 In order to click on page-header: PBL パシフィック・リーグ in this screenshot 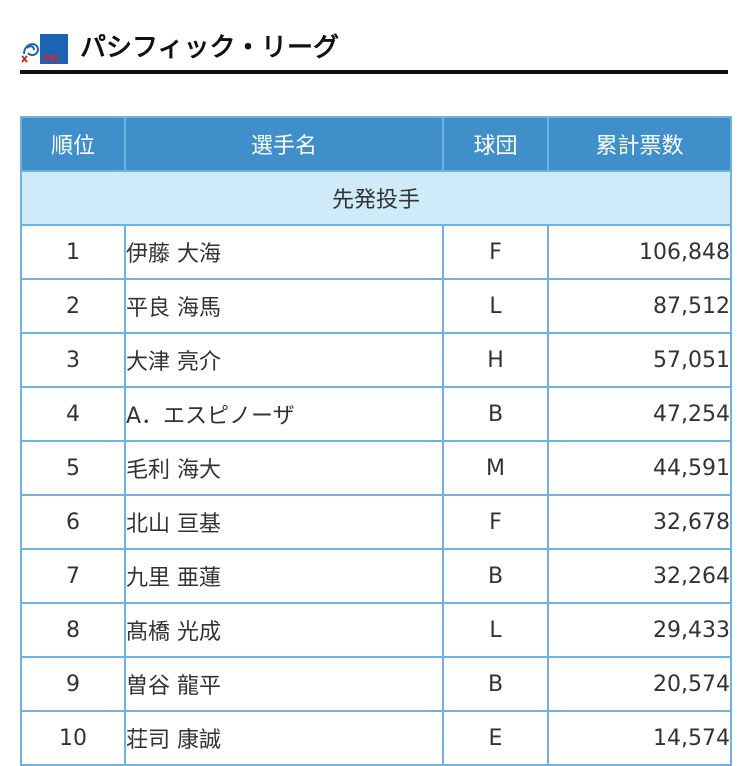, I will do `click(374, 51)`.